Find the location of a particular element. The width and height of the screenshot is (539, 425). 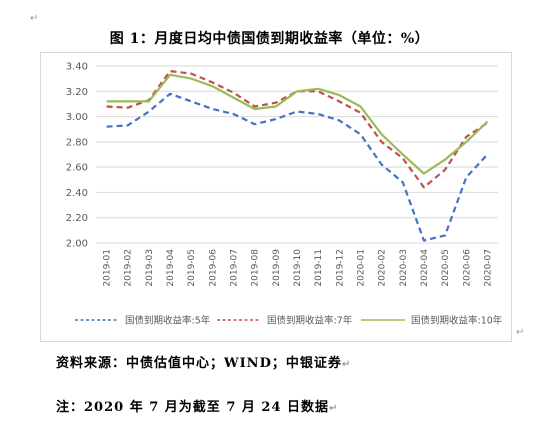

y-tick-label: 2.00 is located at coordinates (77, 244).